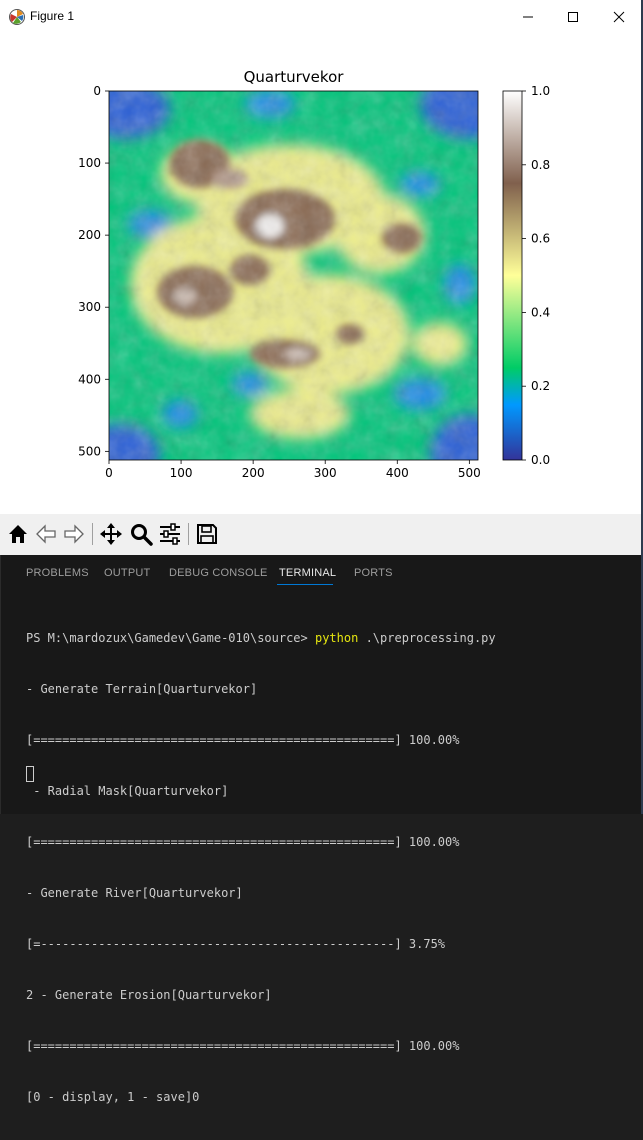 This screenshot has height=1140, width=643. What do you see at coordinates (93, 271) in the screenshot?
I see `y-axis: 0 100 200 300 400 500` at bounding box center [93, 271].